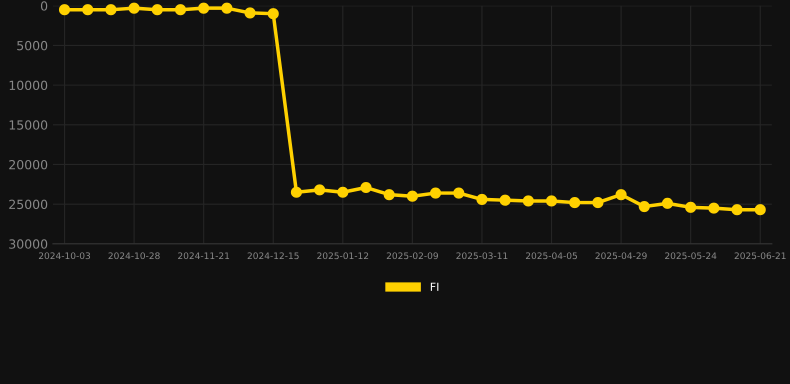 The image size is (790, 384). What do you see at coordinates (621, 256) in the screenshot?
I see `x-tick-label: 2025-04-29` at bounding box center [621, 256].